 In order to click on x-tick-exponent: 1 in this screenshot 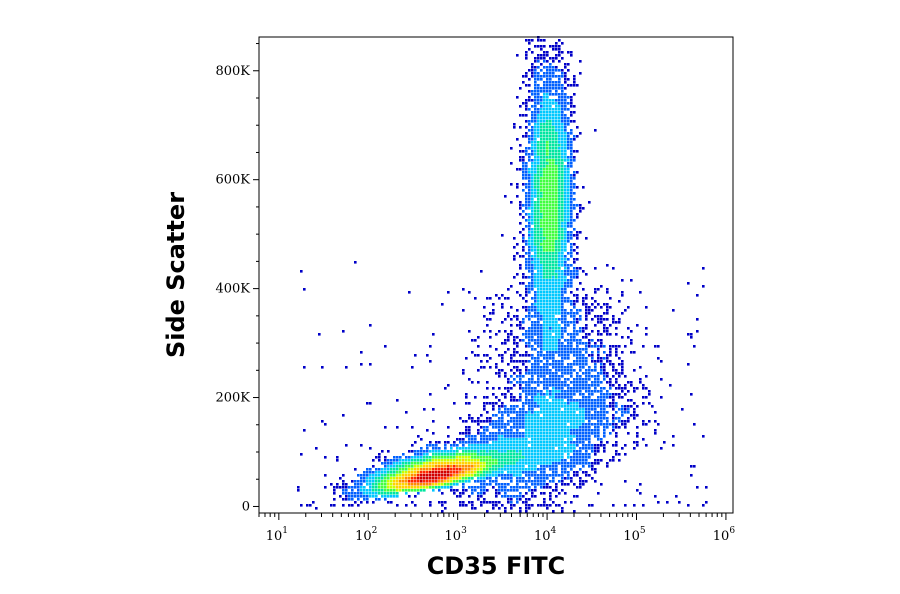, I will do `click(285, 531)`.